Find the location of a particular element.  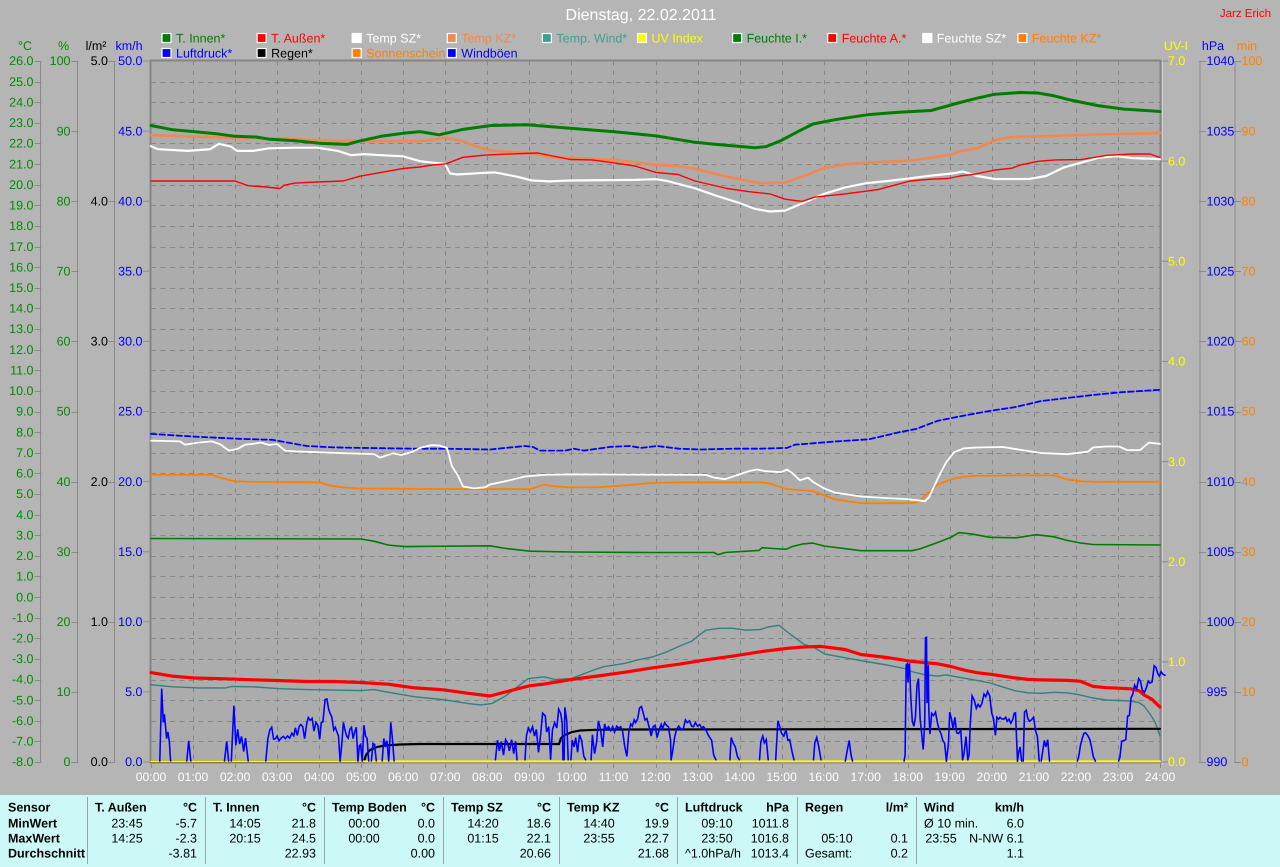

svg-text: 14:20 is located at coordinates (482, 824).